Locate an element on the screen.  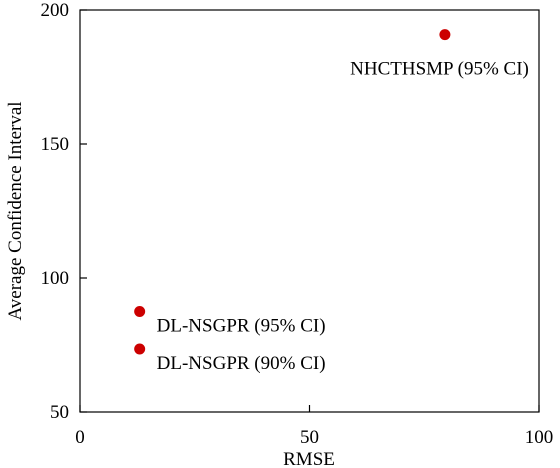
x-tick-label: 100 is located at coordinates (539, 437).